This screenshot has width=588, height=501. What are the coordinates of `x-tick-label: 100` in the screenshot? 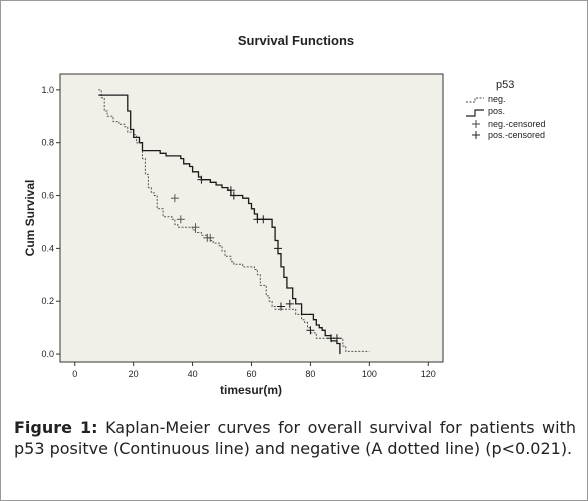 It's located at (369, 374).